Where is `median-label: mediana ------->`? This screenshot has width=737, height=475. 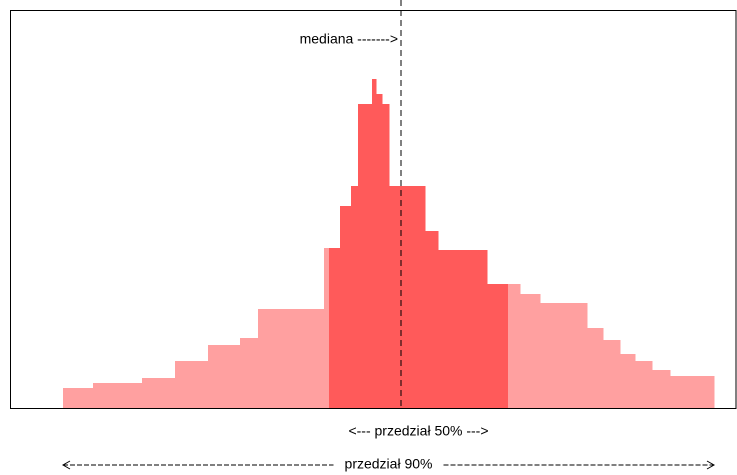 median-label: mediana -------> is located at coordinates (349, 39).